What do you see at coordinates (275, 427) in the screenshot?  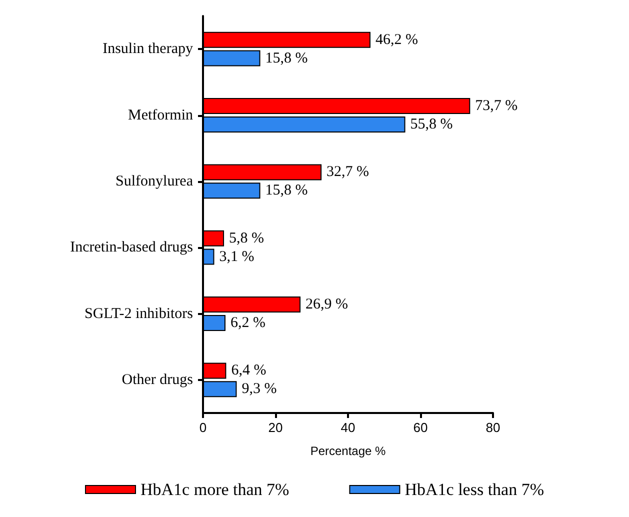 I see `x-tick-label: 20` at bounding box center [275, 427].